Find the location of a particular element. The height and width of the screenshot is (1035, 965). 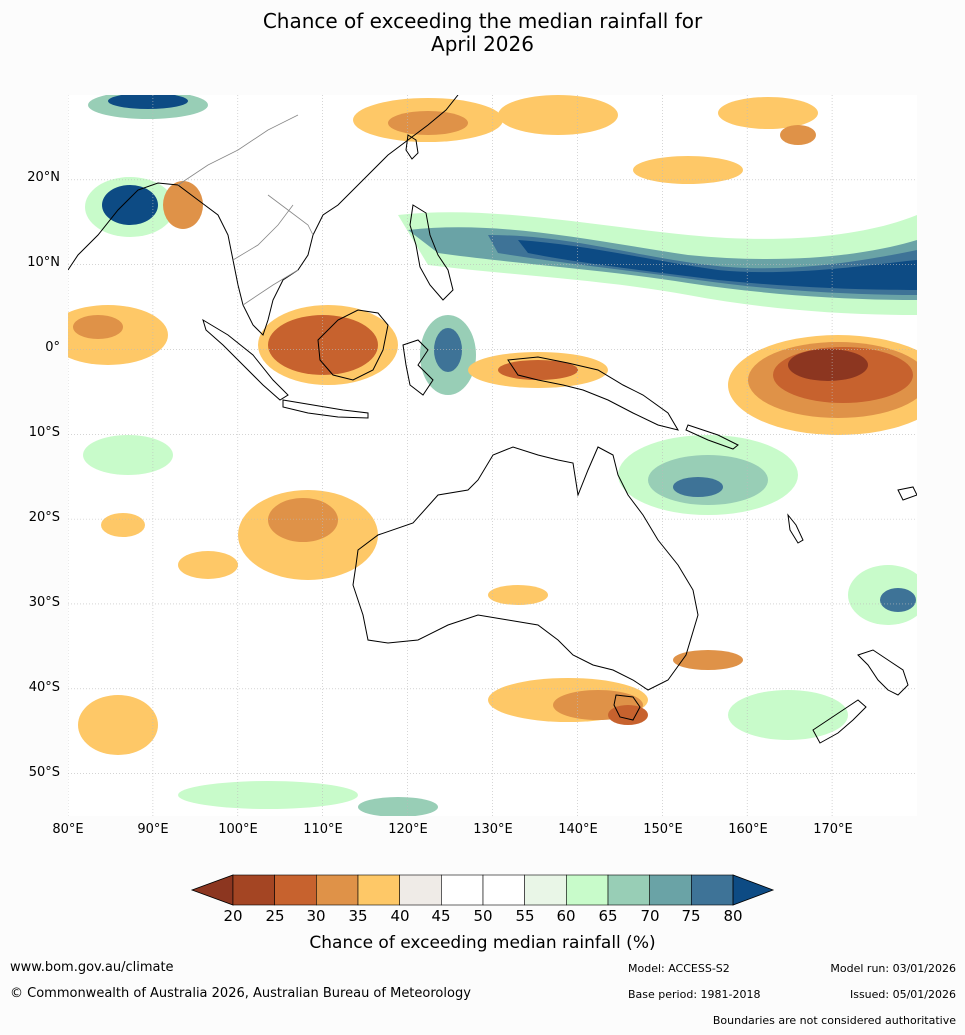

lat-label: 20°S is located at coordinates (44, 517).